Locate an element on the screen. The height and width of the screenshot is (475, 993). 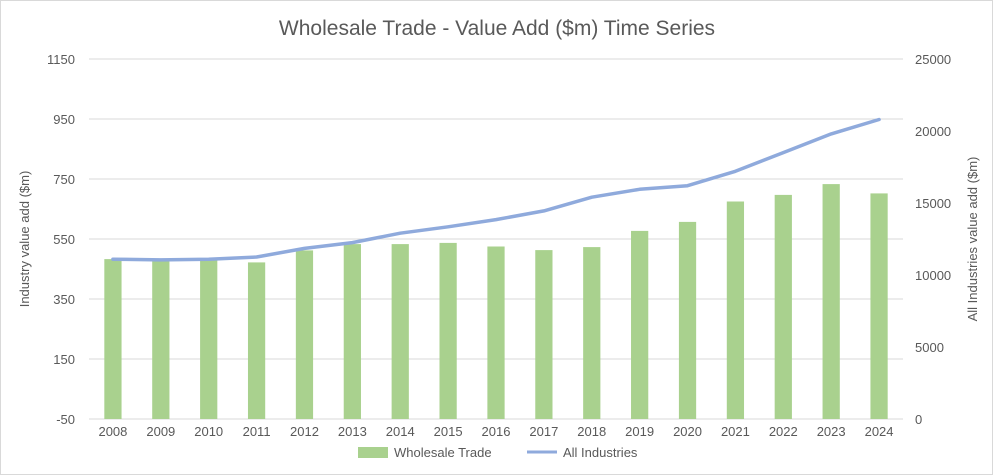
right-axis-title: All Industries value add ($m) is located at coordinates (972, 239).